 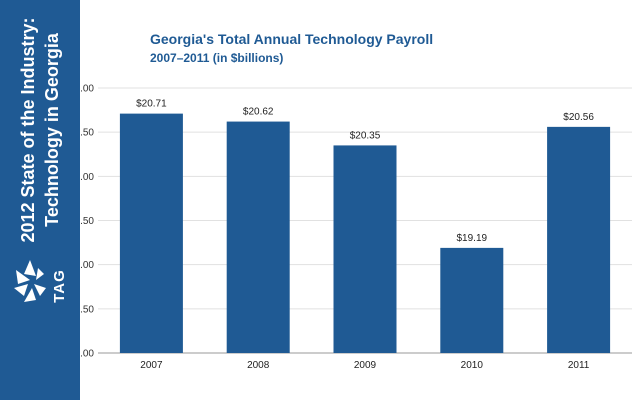 What do you see at coordinates (365, 249) in the screenshot?
I see `bar-2009` at bounding box center [365, 249].